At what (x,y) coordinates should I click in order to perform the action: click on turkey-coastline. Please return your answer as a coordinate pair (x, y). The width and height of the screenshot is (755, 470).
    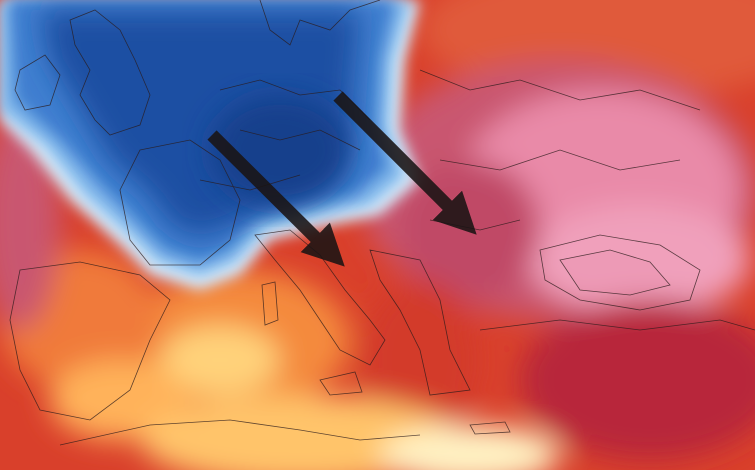
    Looking at the image, I should click on (617, 325).